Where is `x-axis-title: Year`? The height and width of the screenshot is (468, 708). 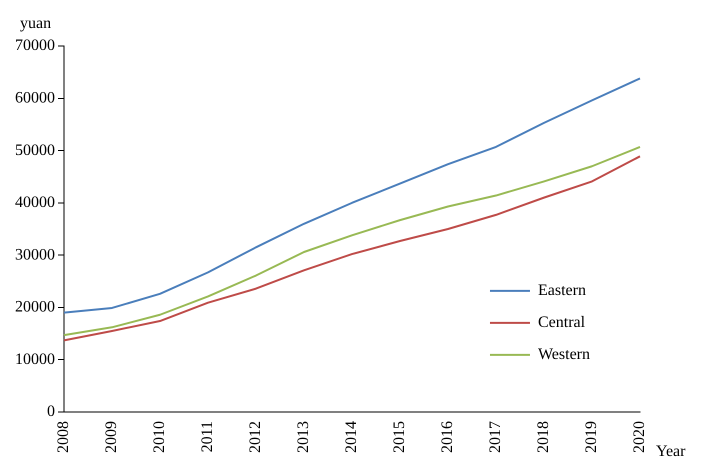
x-axis-title: Year is located at coordinates (671, 451).